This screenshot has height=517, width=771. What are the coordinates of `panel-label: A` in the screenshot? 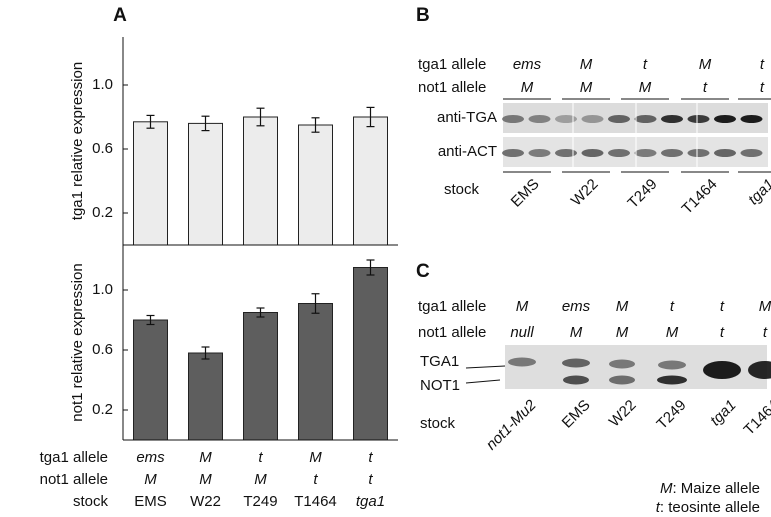 It's located at (120, 15).